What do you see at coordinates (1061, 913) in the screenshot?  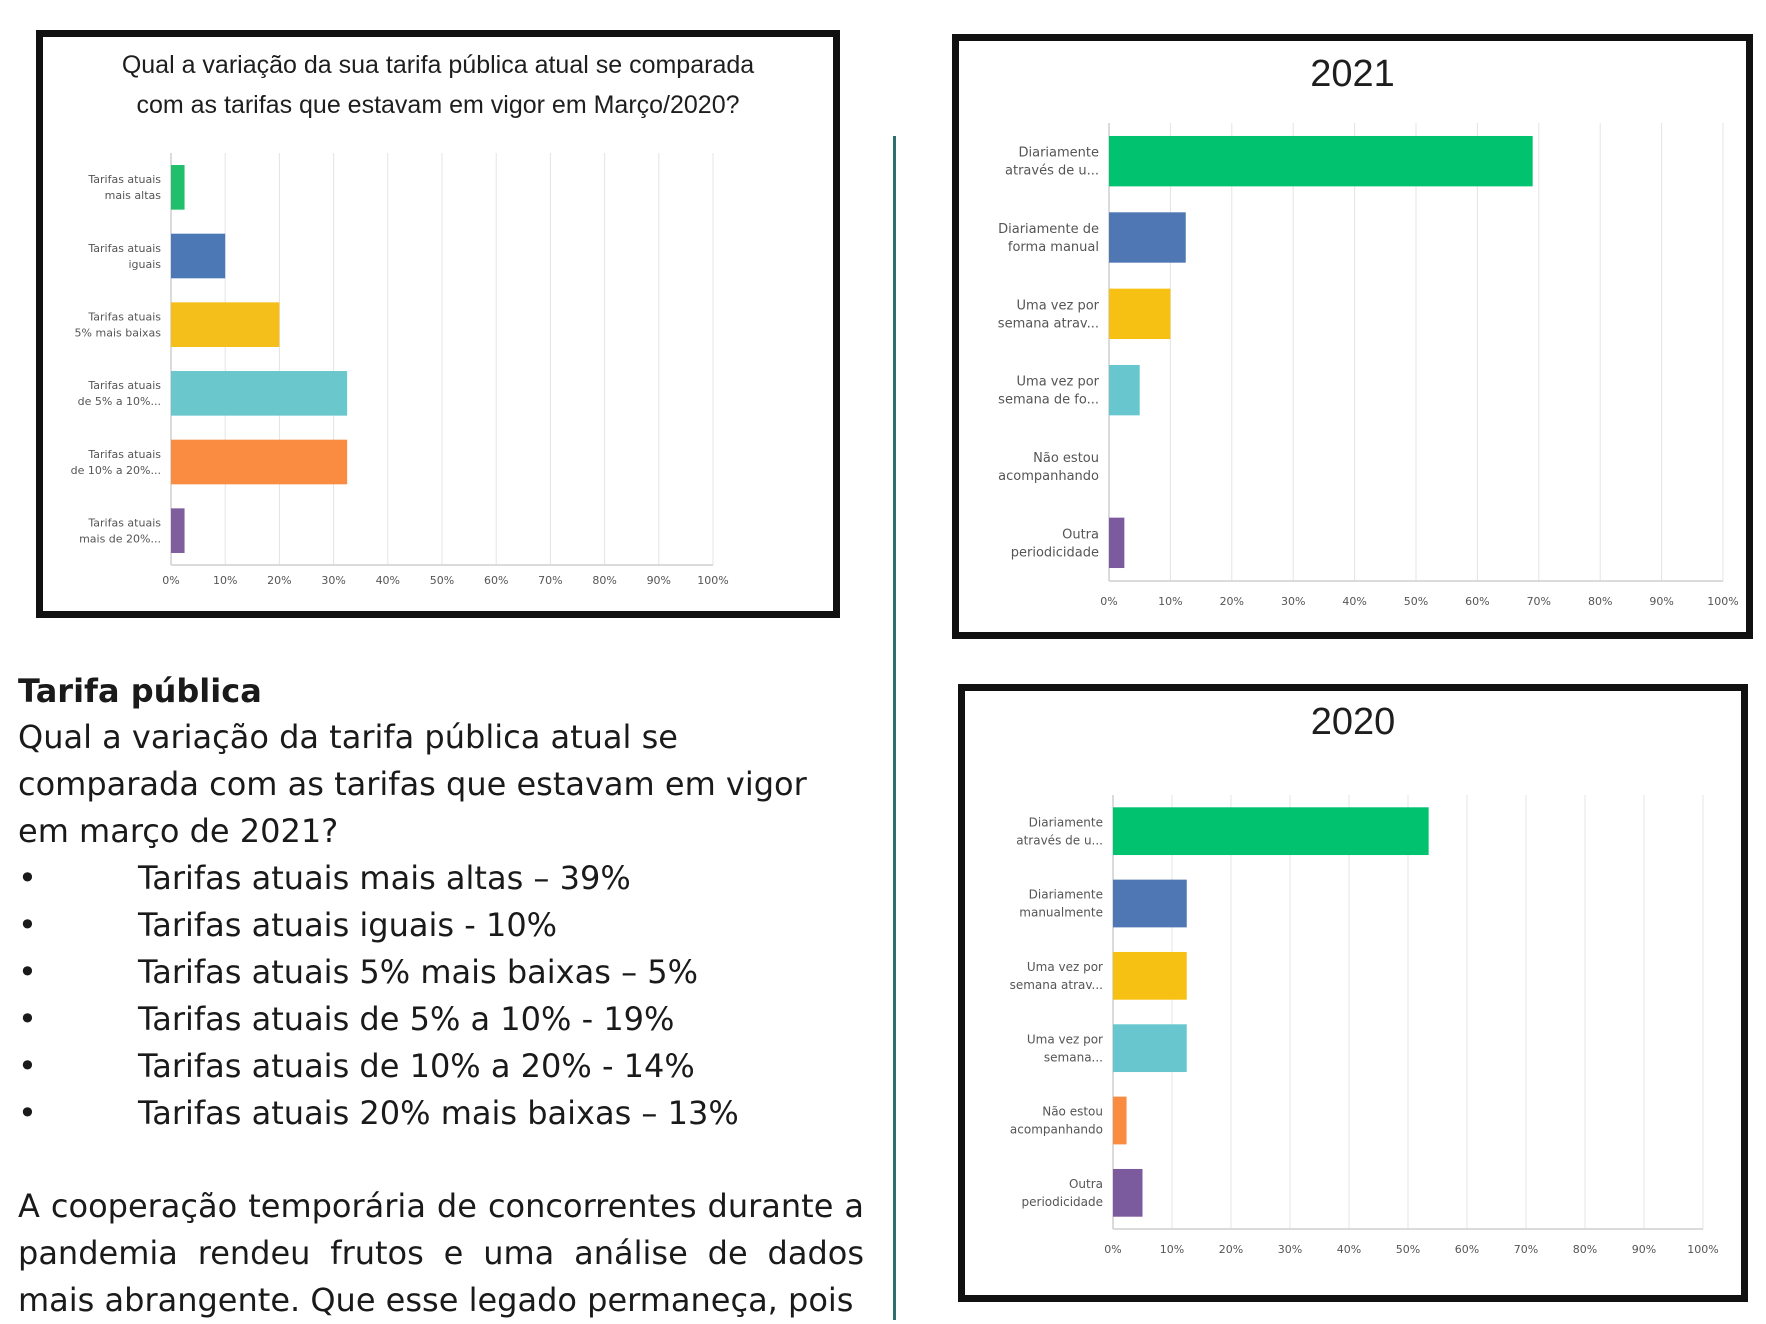 I see `category-label: manualmente` at bounding box center [1061, 913].